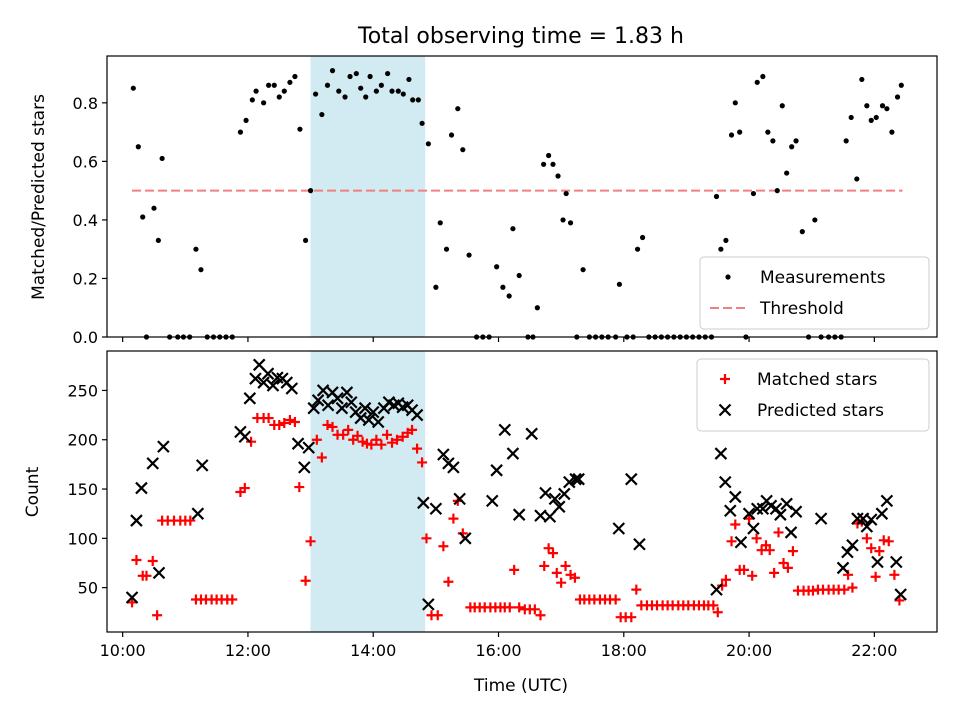 The image size is (960, 724). I want to click on legend-marker-dot, so click(728, 277).